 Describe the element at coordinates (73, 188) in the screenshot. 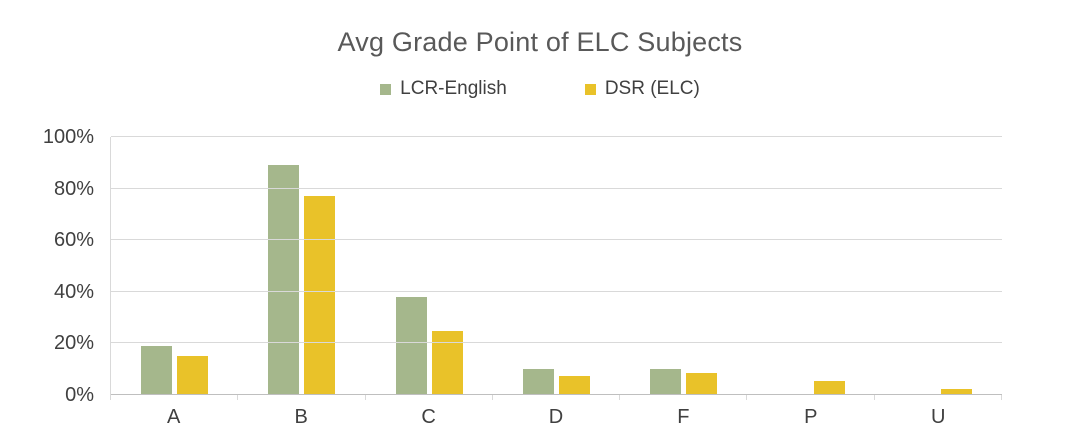

I see `y-tick-label-80: 80%` at that location.